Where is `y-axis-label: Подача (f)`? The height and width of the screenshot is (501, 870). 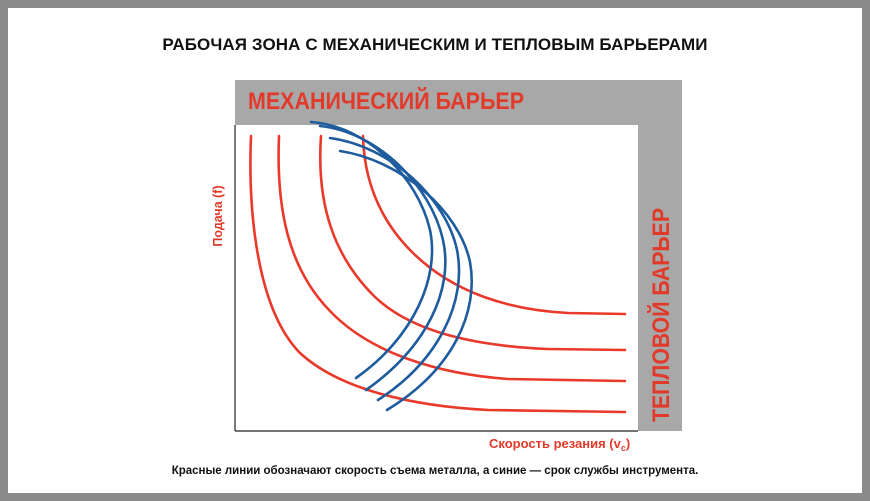 y-axis-label: Подача (f) is located at coordinates (218, 215).